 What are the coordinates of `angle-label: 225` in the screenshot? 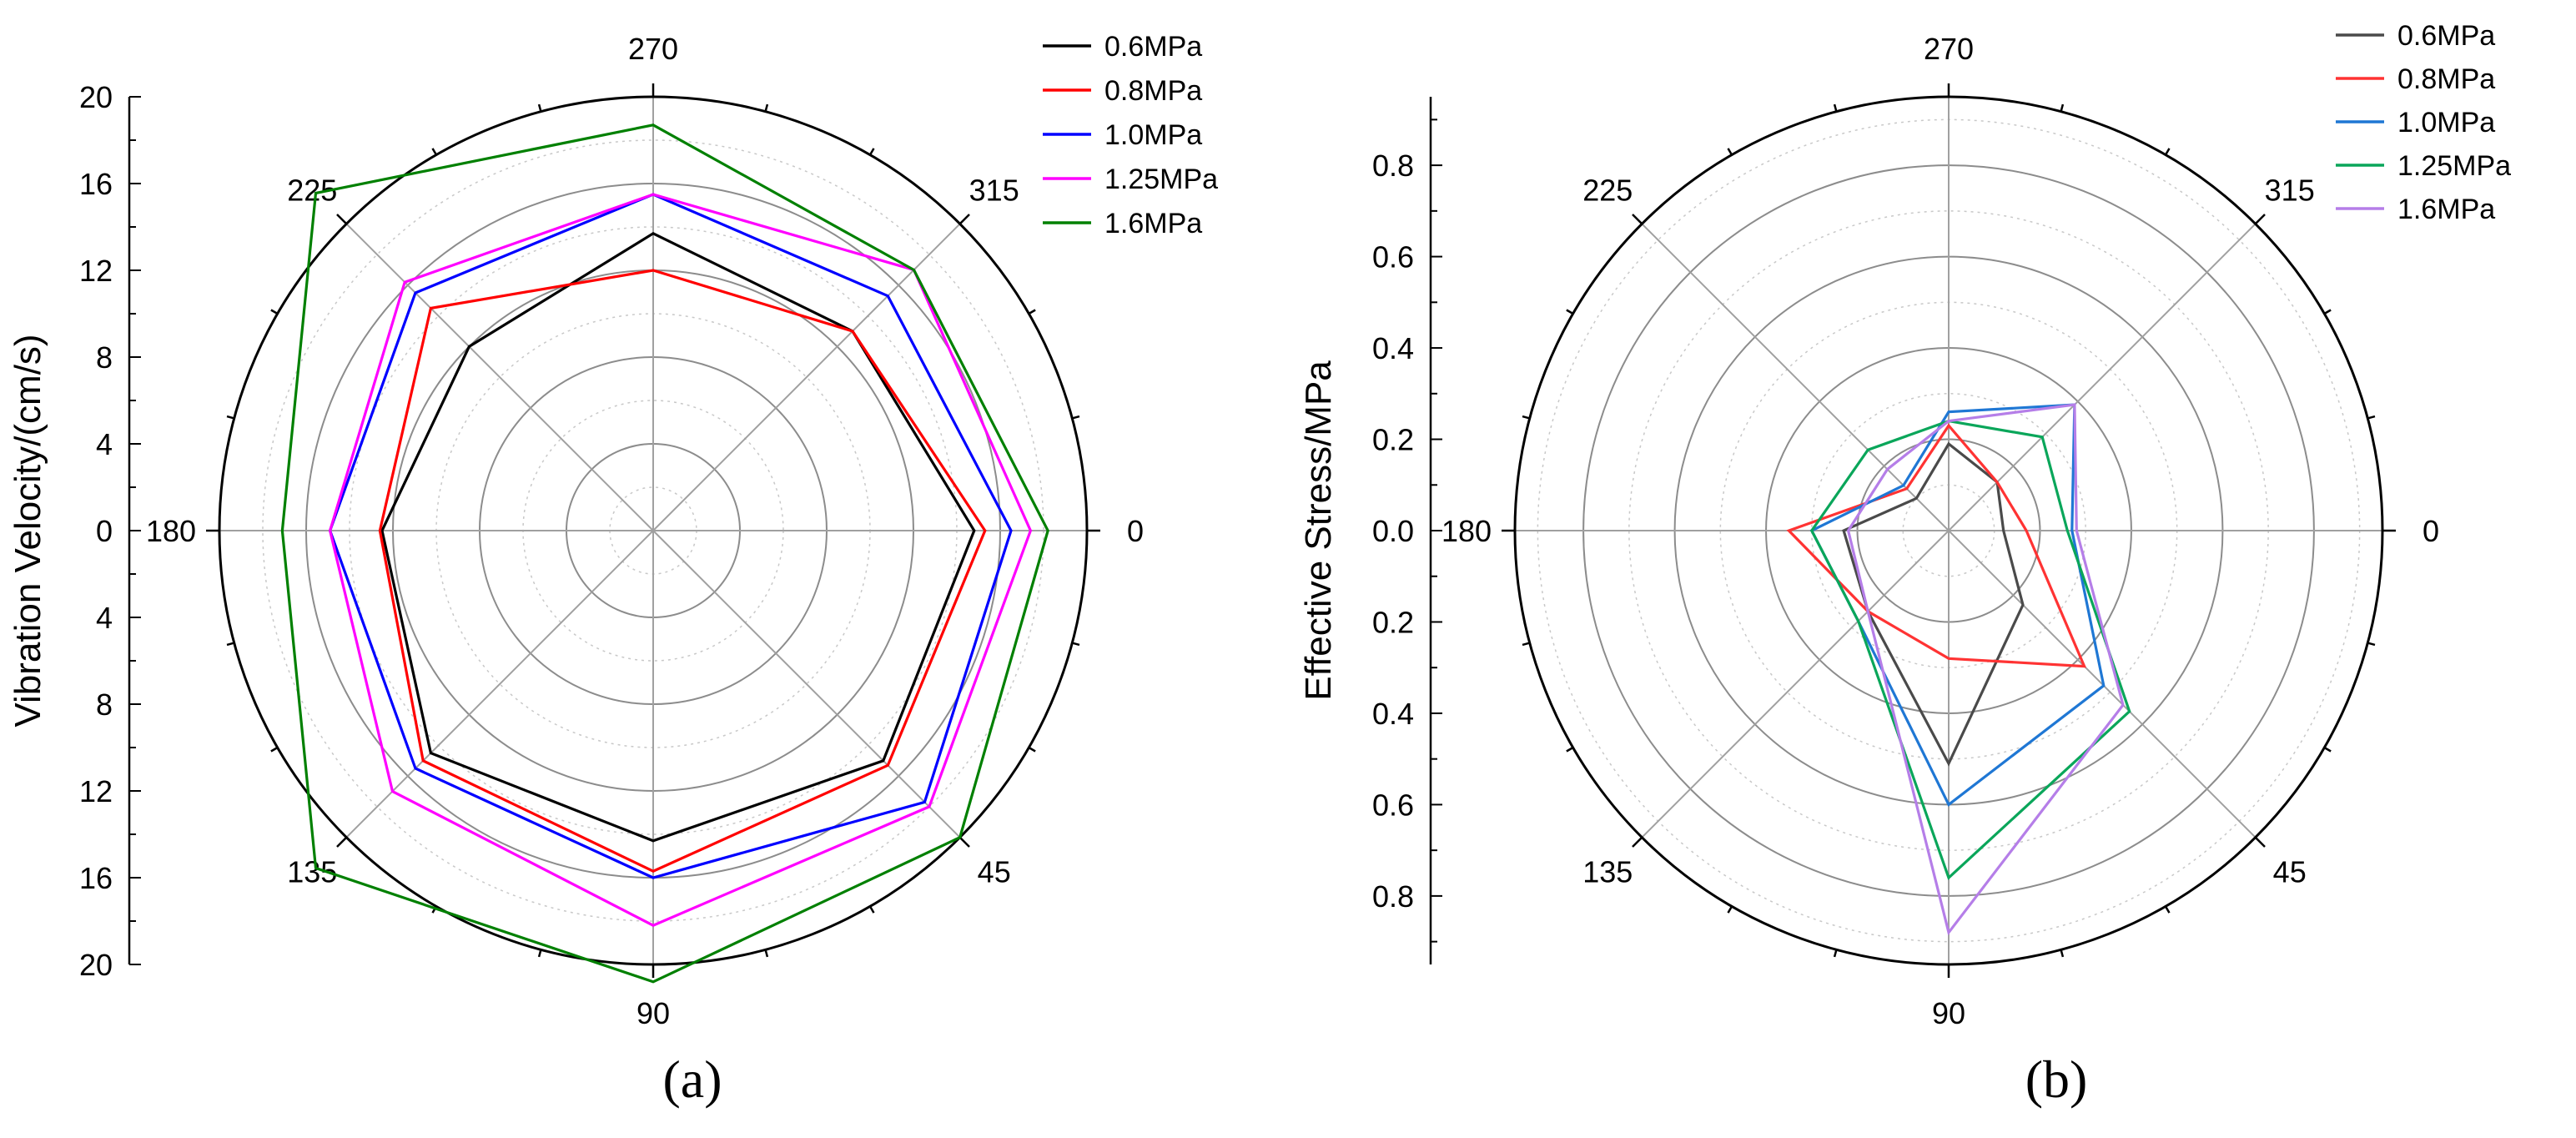 It's located at (1607, 190).